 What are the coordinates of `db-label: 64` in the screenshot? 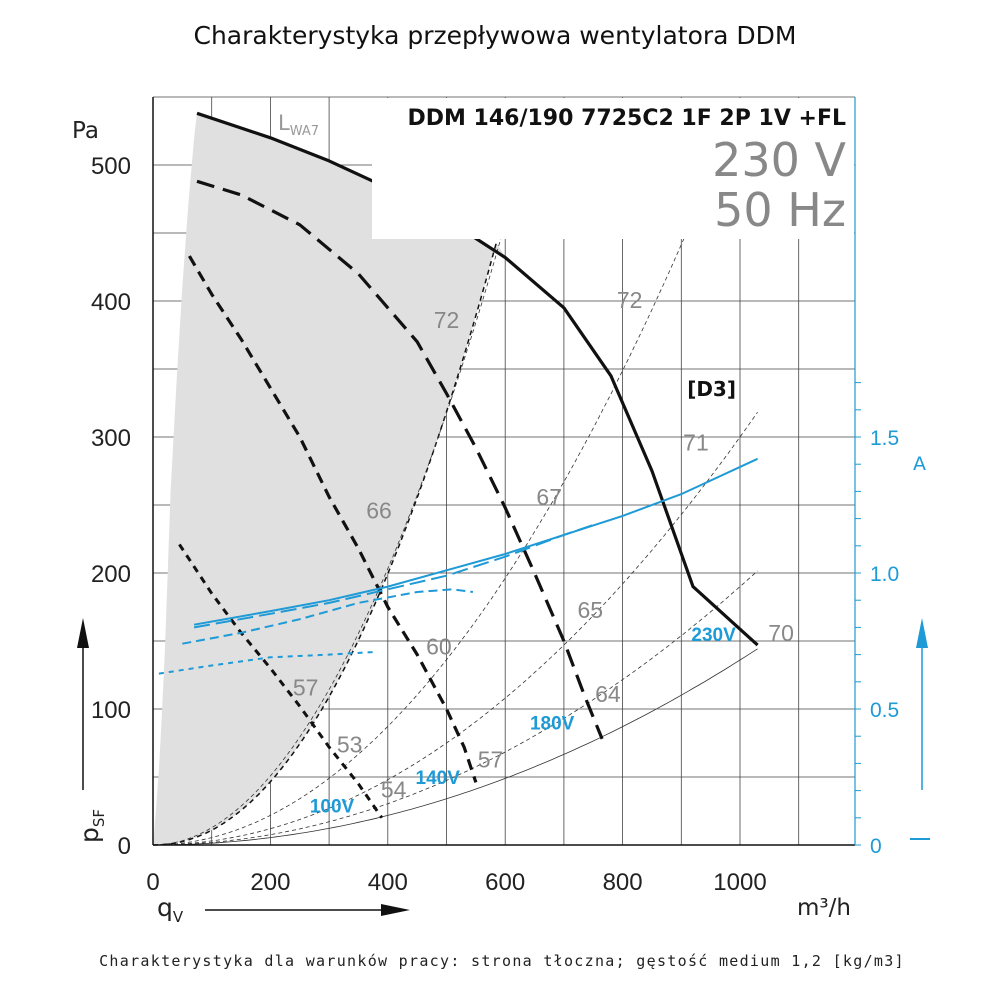 It's located at (608, 694).